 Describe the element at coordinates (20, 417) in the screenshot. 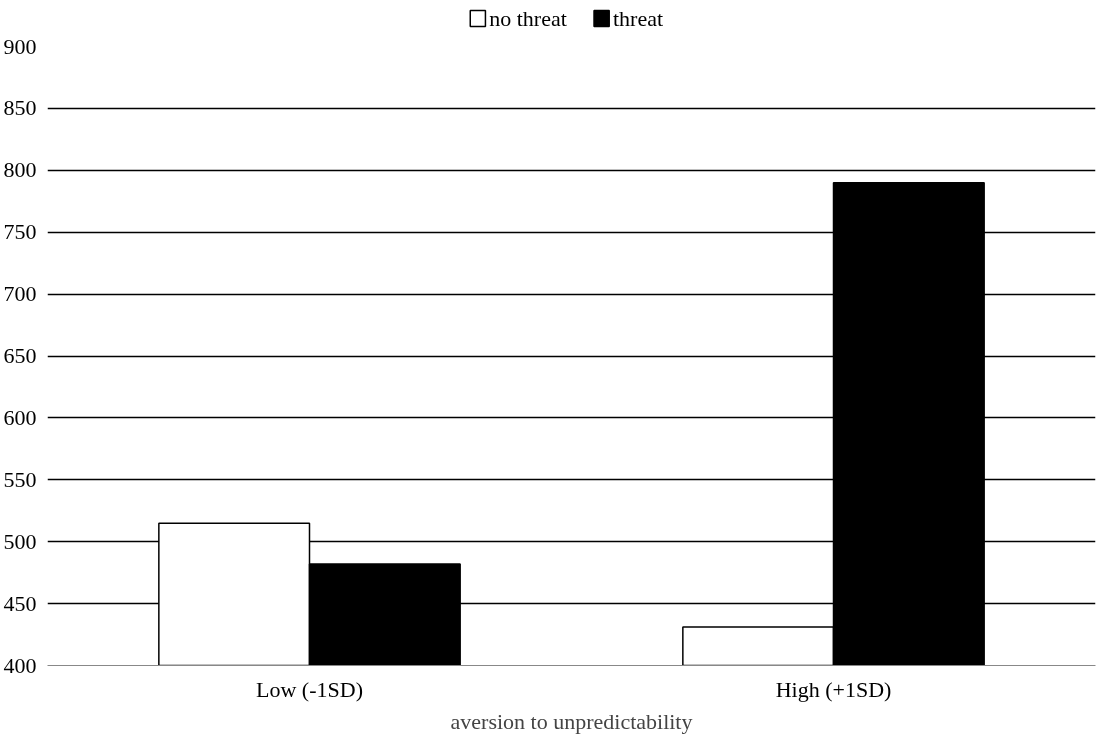

I see `y-tick-label: 600` at that location.